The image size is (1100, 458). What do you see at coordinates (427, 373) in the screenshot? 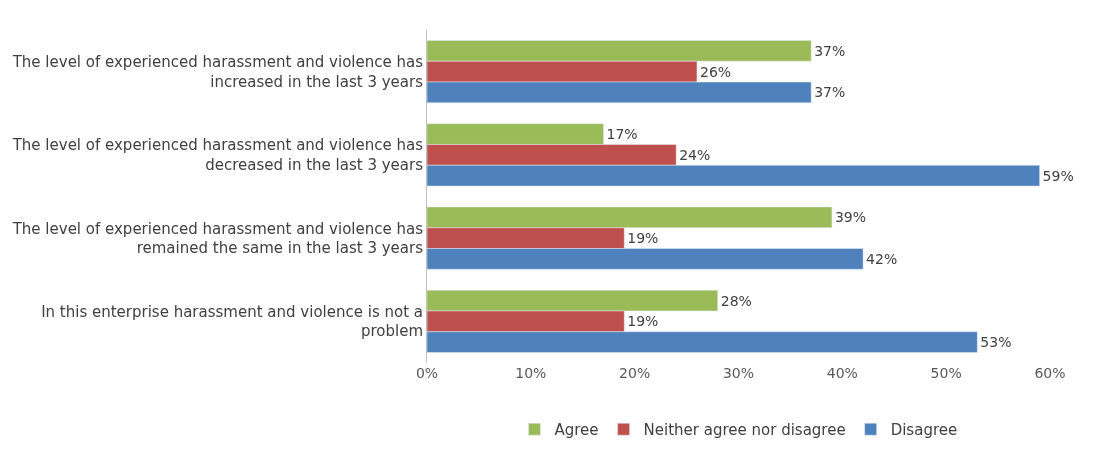
I see `x-tick-label: 0%` at bounding box center [427, 373].